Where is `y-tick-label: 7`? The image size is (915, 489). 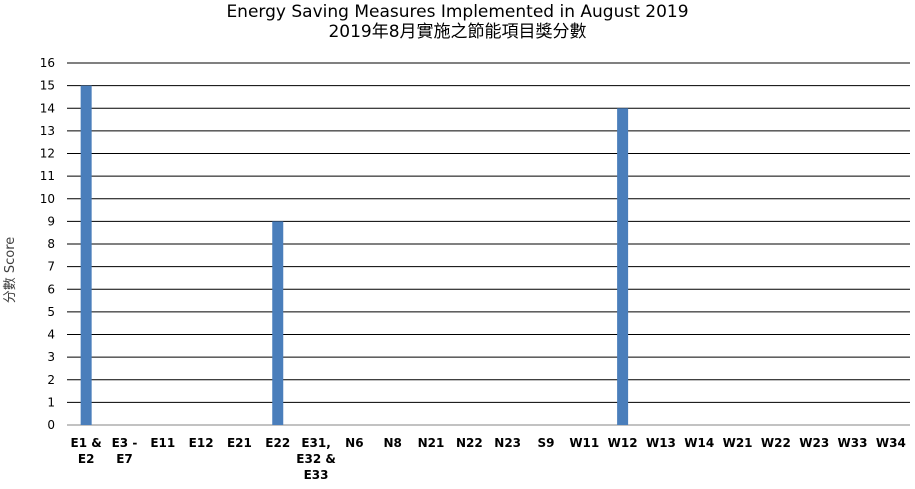
y-tick-label: 7 is located at coordinates (51, 267).